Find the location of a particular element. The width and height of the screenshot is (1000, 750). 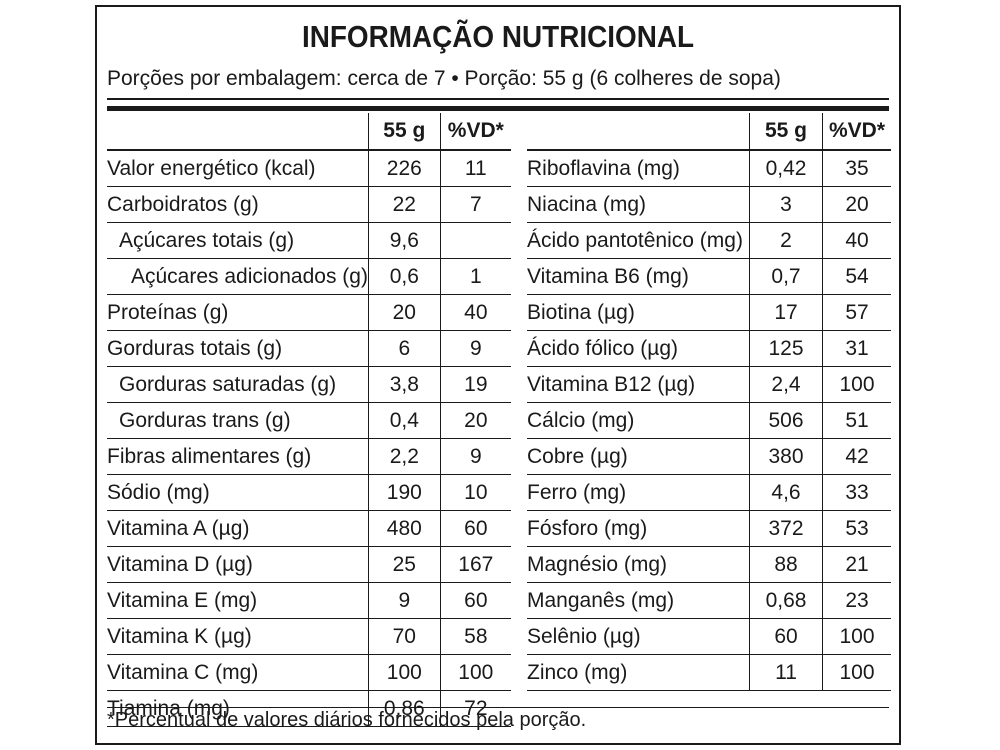

nutrient-row: Vitamina B6 (mg) 0,7 54 is located at coordinates (709, 276).